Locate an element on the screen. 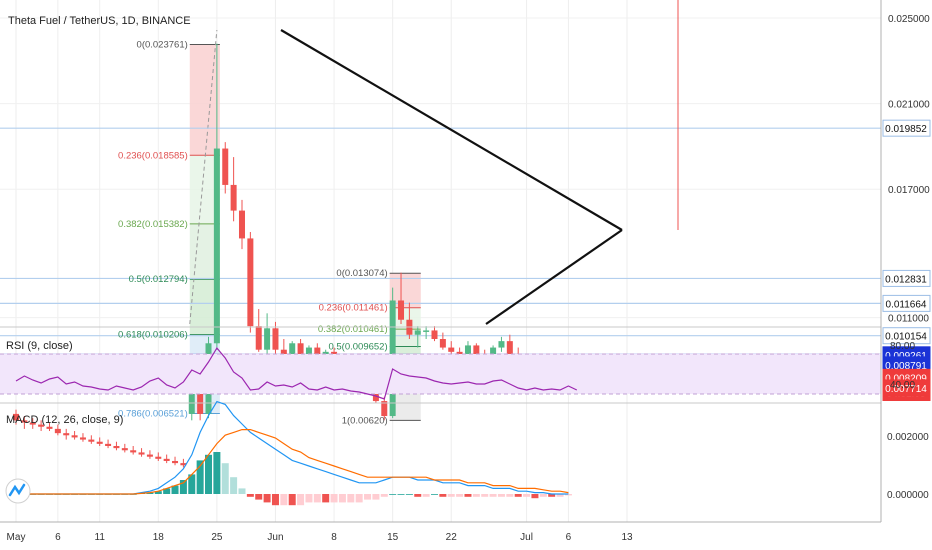  rsi-tick-80: 80.00 is located at coordinates (902, 346).